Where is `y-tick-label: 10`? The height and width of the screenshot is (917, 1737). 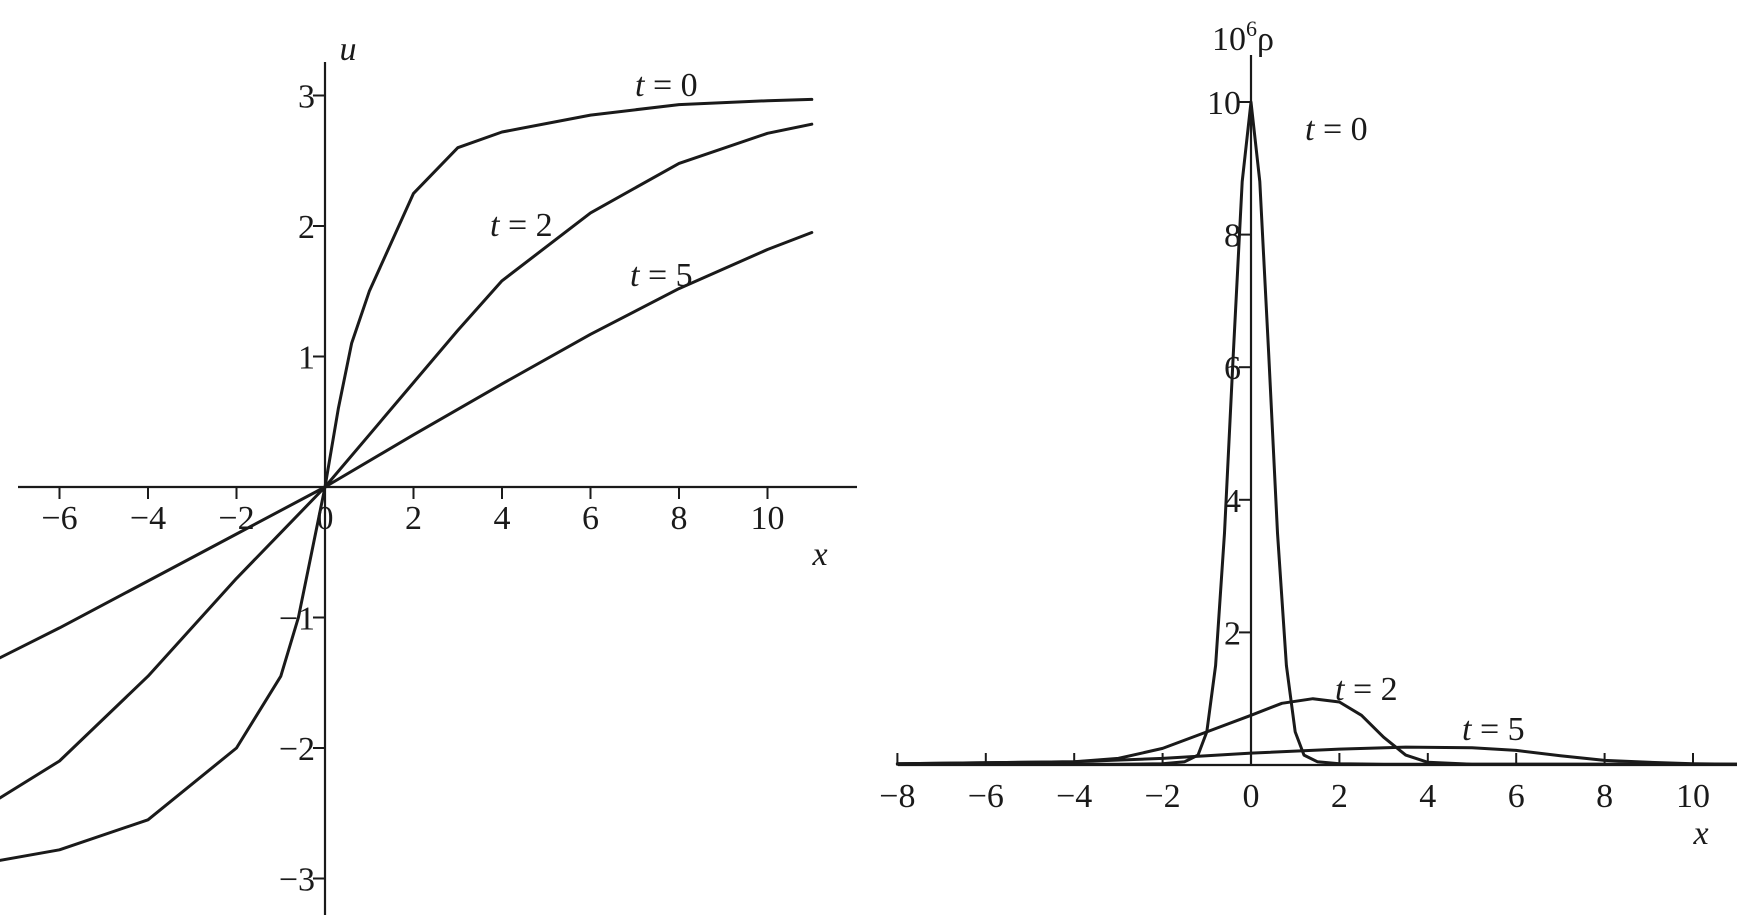 y-tick-label: 10 is located at coordinates (1224, 103).